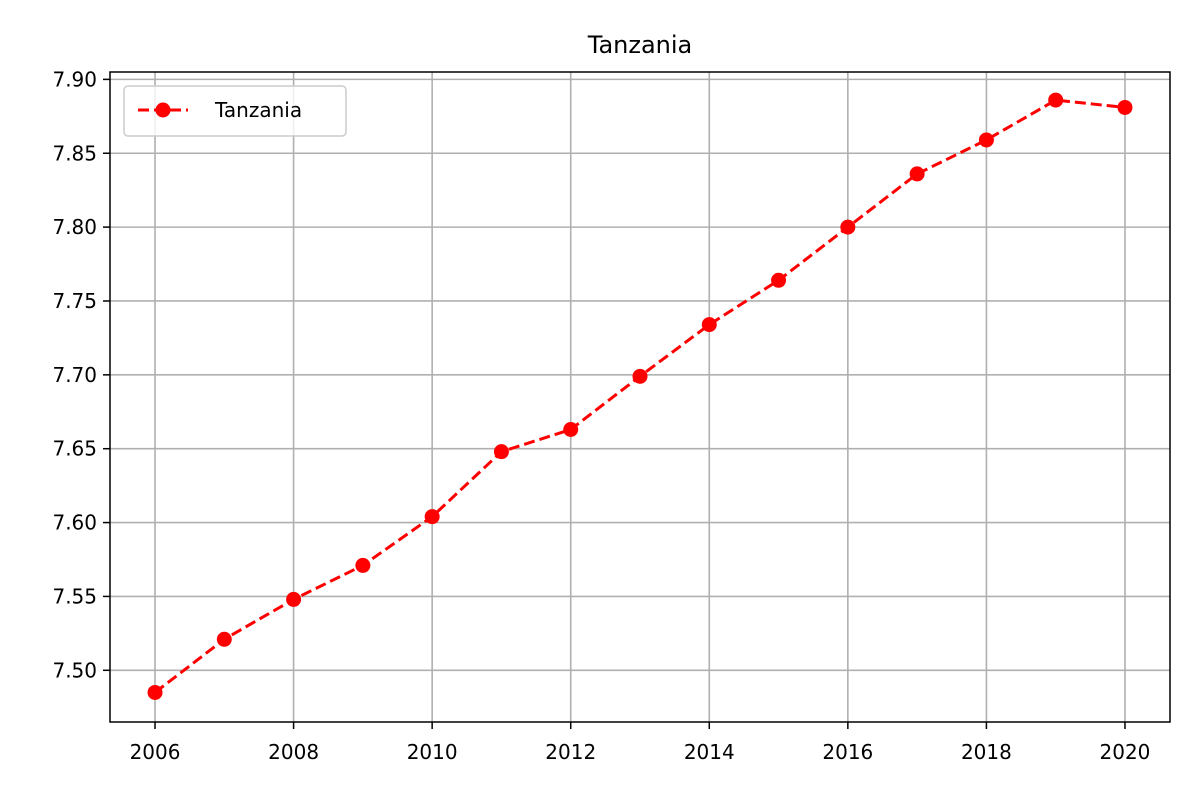 The width and height of the screenshot is (1200, 805). Describe the element at coordinates (74, 153) in the screenshot. I see `y-tick-label: 7.85` at that location.